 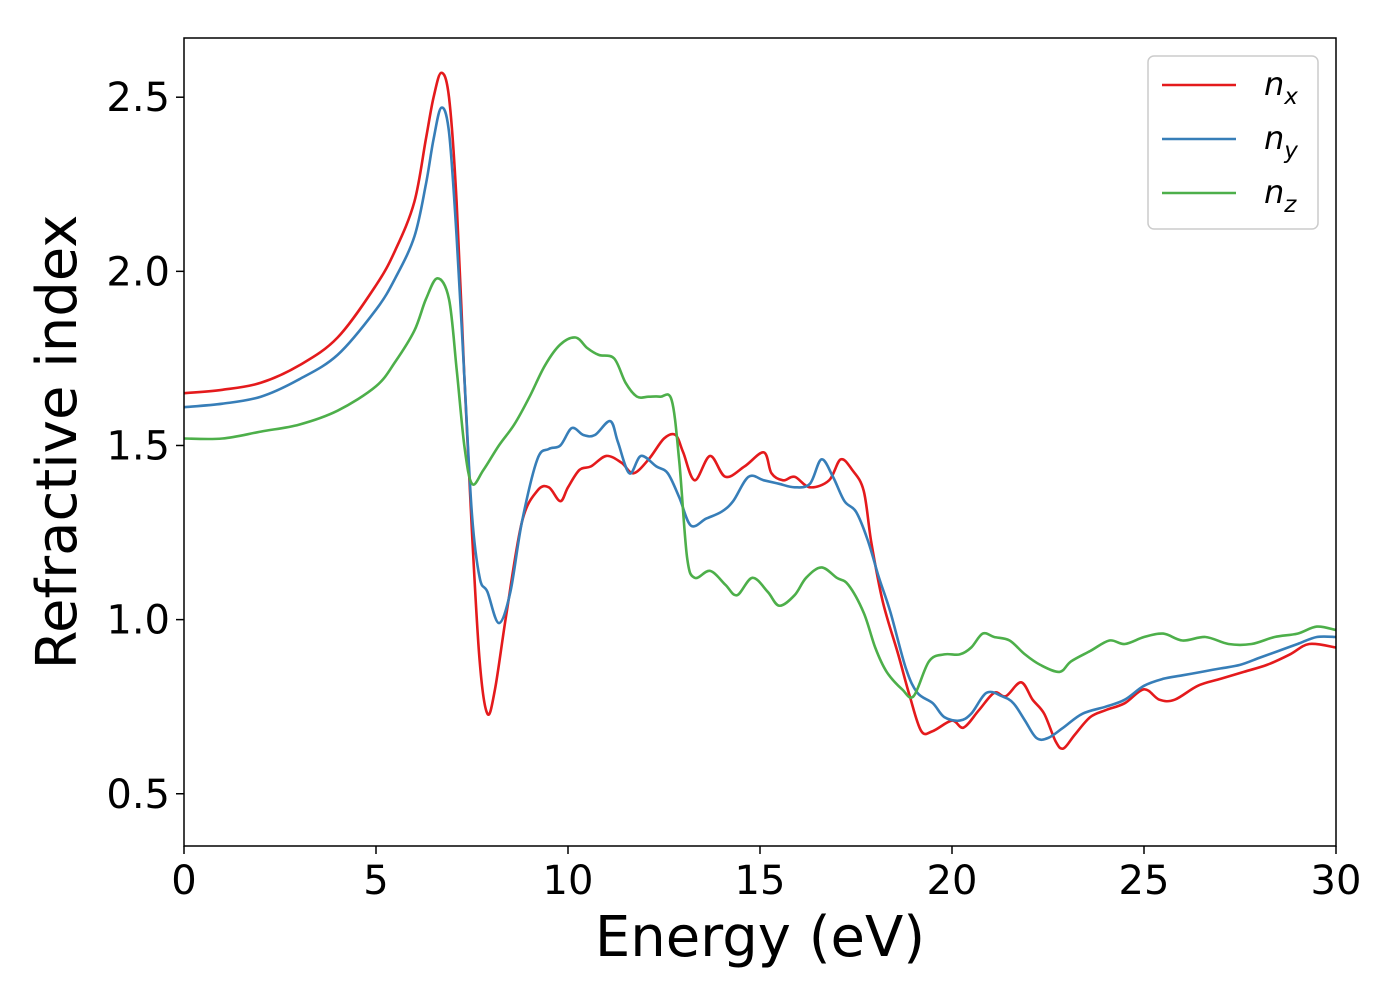 I want to click on x-tick-label: 10, so click(x=568, y=881).